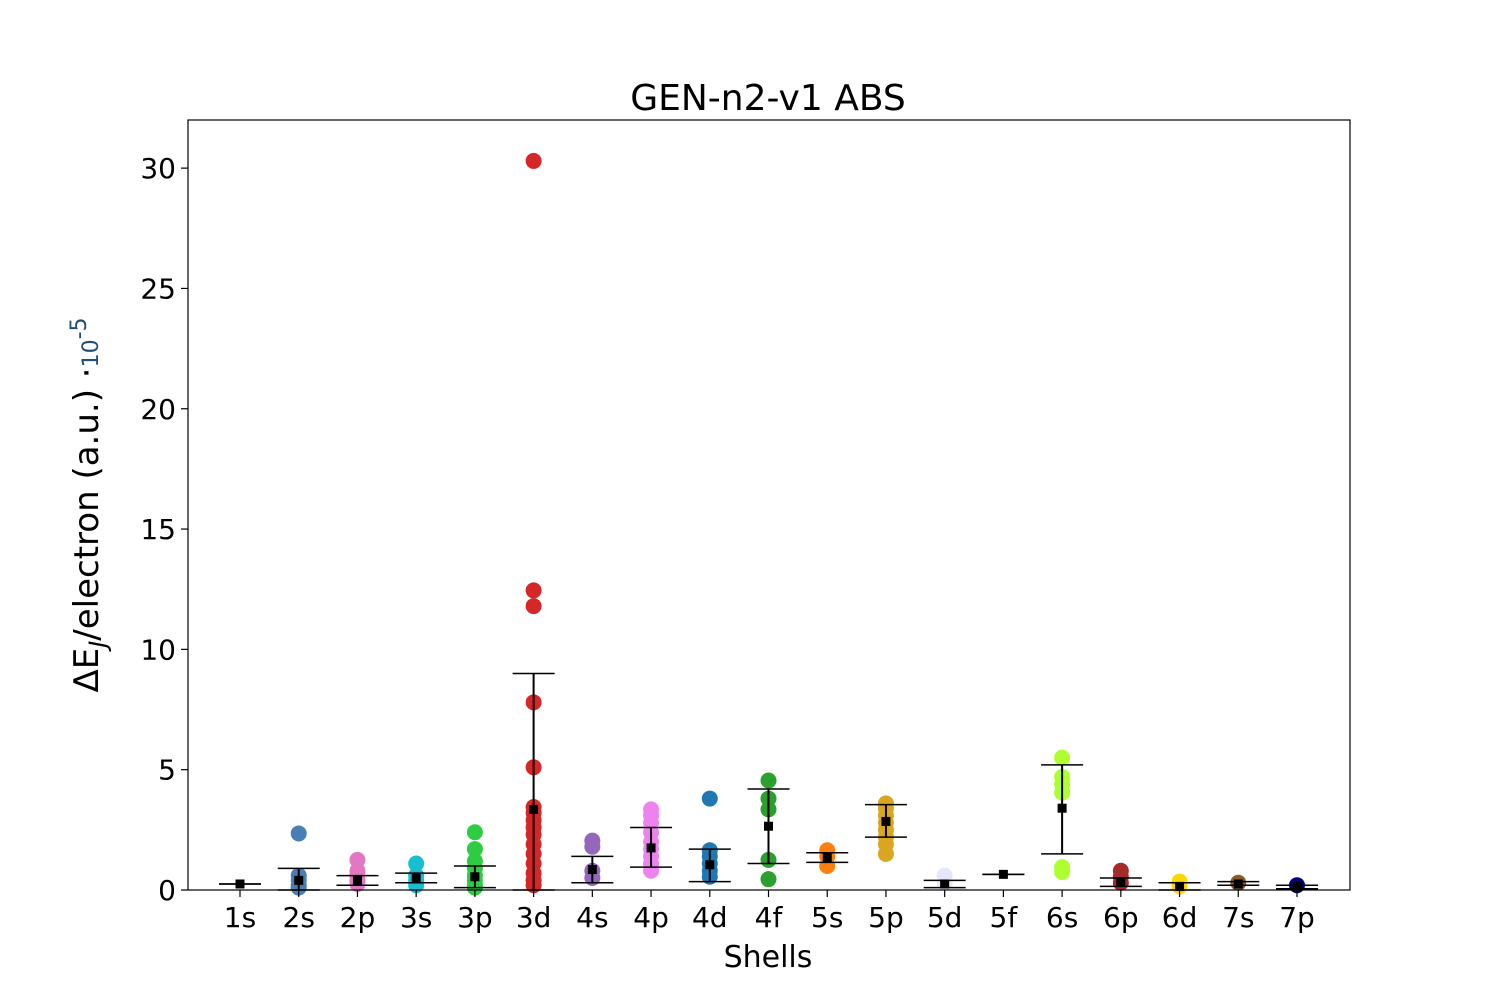 Image resolution: width=1500 pixels, height=1000 pixels. I want to click on series-5d, so click(944, 879).